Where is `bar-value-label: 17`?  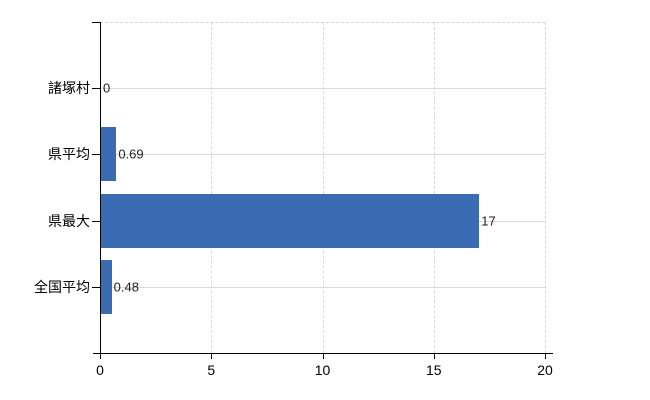 bar-value-label: 17 is located at coordinates (488, 221).